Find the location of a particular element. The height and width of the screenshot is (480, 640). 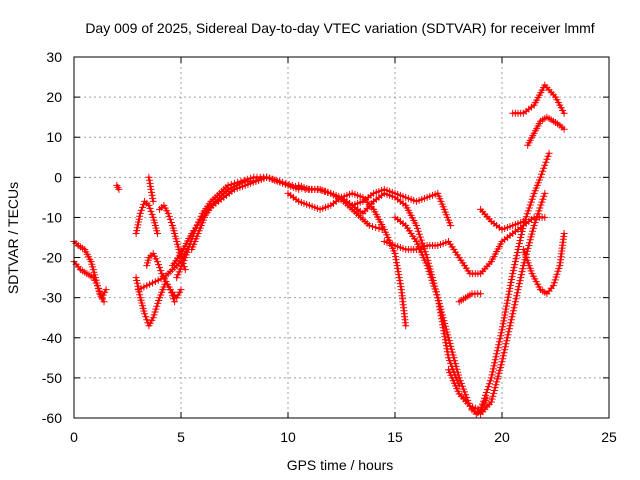

y-tick-label: 20 is located at coordinates (54, 97).